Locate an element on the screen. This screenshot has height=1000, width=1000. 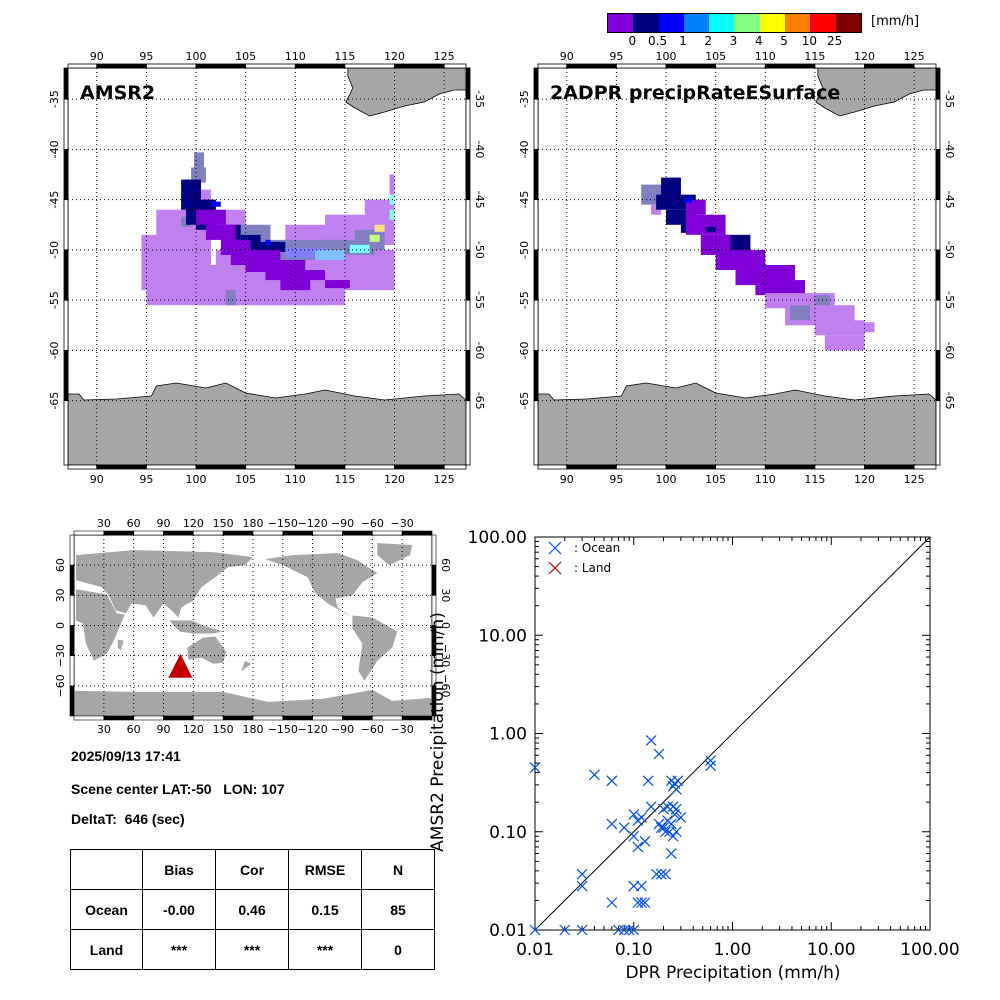
north-america-land is located at coordinates (321, 585).